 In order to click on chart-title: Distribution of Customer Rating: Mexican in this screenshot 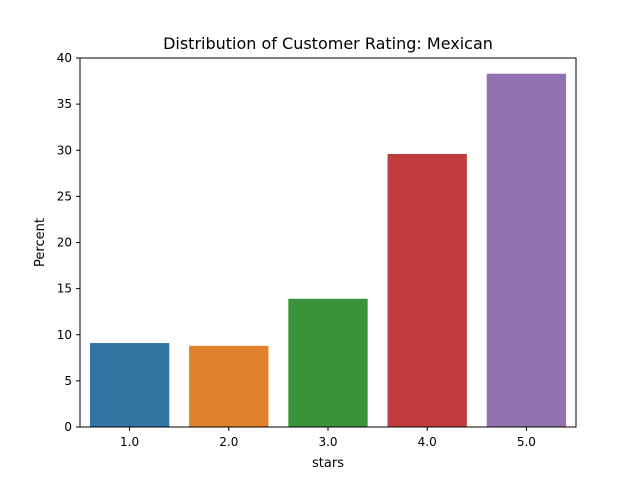, I will do `click(328, 43)`.